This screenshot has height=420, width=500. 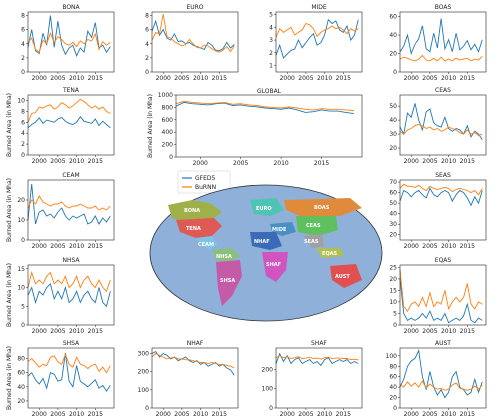 I want to click on xtick-label-nhsa-1: 2005, so click(x=57, y=331).